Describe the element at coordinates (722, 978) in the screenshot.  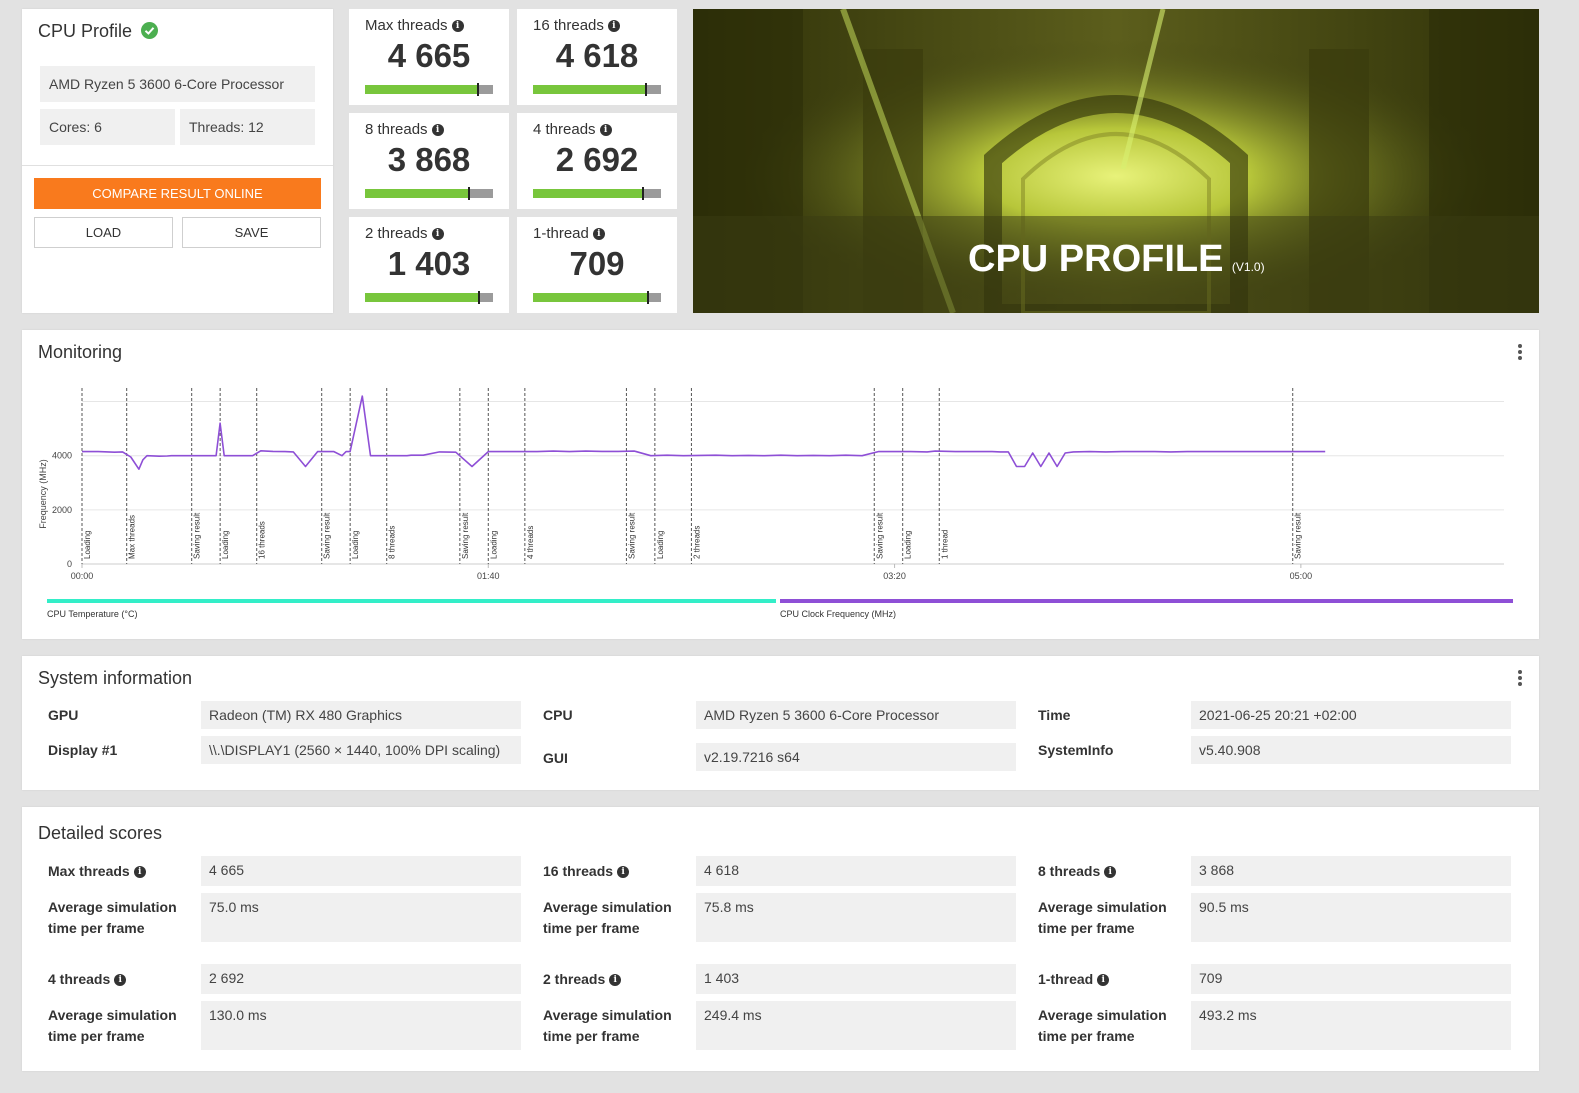
I see `detail-score-value-text: 1 403` at that location.